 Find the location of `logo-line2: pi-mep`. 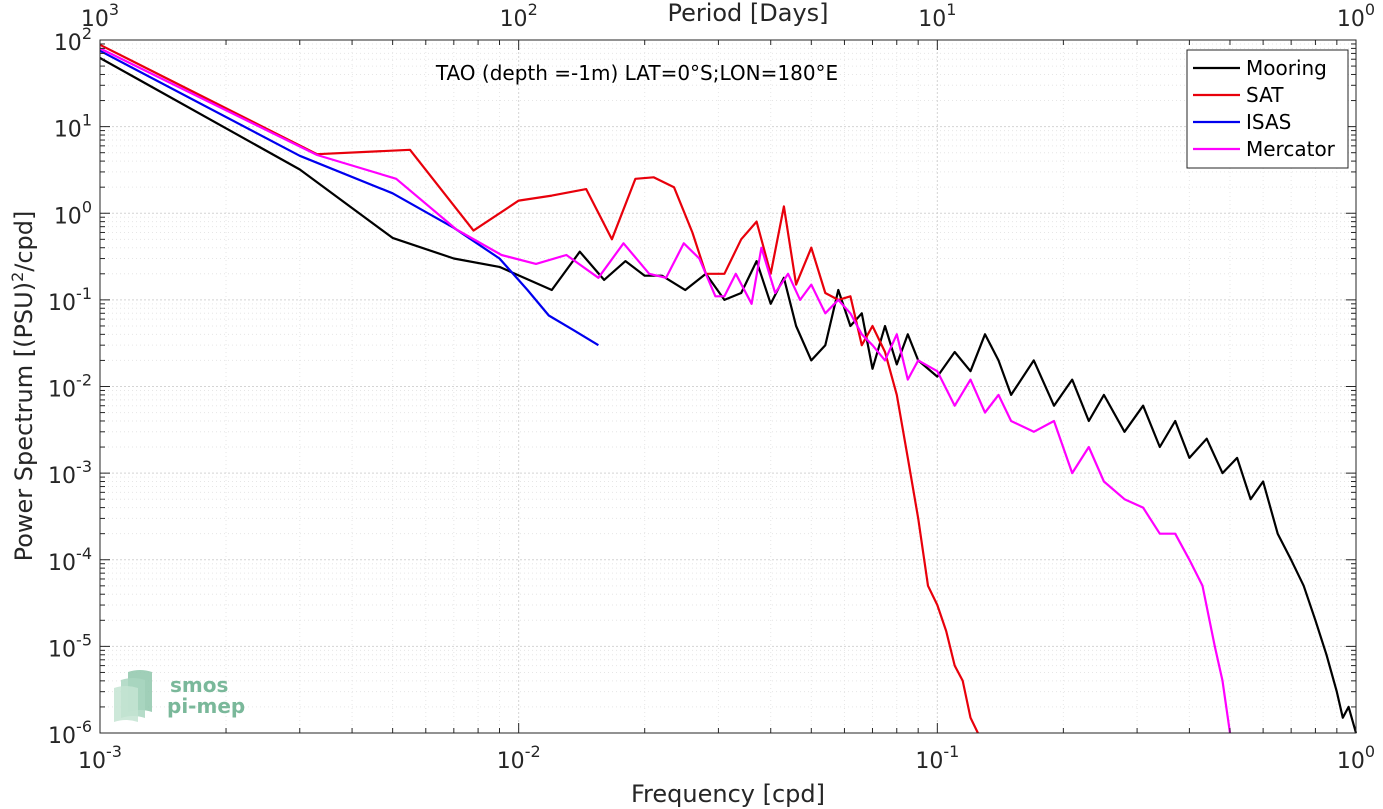

logo-line2: pi-mep is located at coordinates (206, 706).